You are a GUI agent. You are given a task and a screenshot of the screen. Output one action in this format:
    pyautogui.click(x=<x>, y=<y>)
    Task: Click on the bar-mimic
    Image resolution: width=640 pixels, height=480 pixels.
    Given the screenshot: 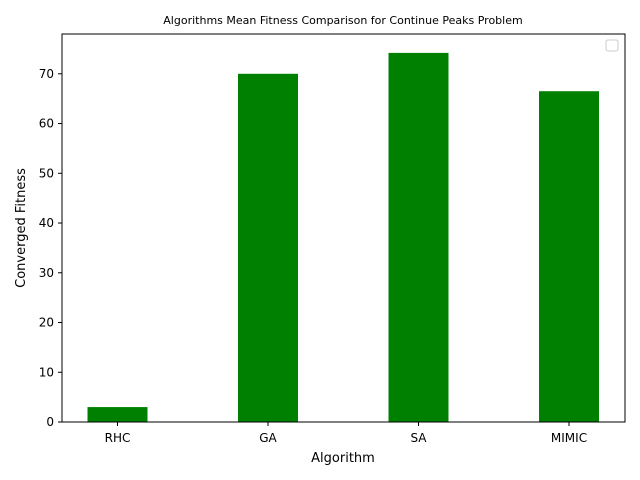 What is the action you would take?
    pyautogui.click(x=569, y=256)
    